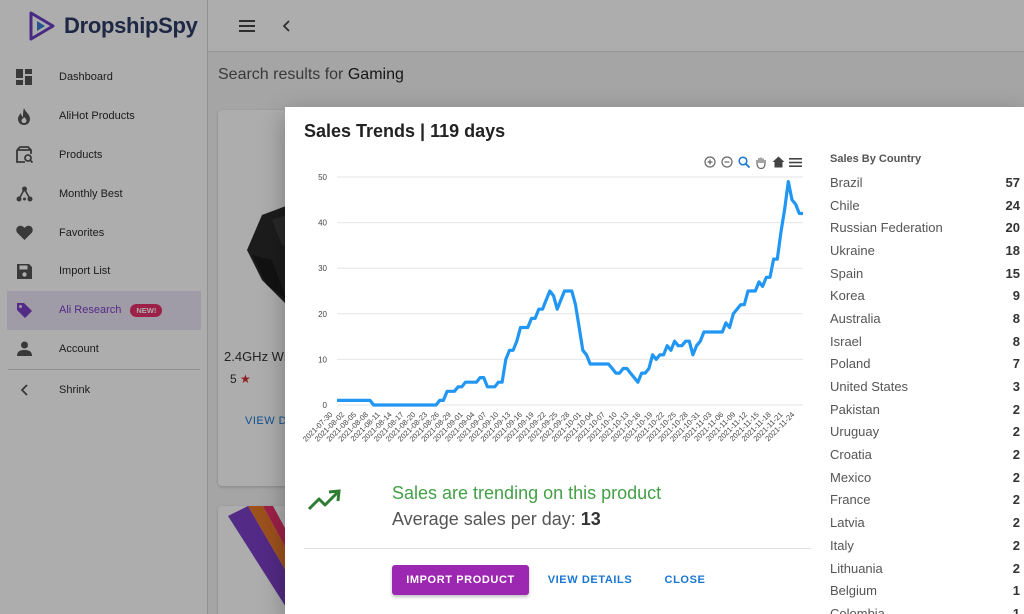 The width and height of the screenshot is (1024, 614). I want to click on sidebar-item-ali-research: Ali Research NEW!, so click(104, 310).